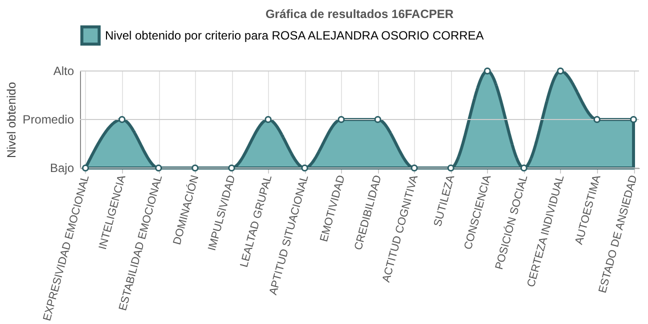 This screenshot has width=648, height=324. Describe the element at coordinates (256, 221) in the screenshot. I see `x-tick-label: LEALTAD GRUPAL` at that location.